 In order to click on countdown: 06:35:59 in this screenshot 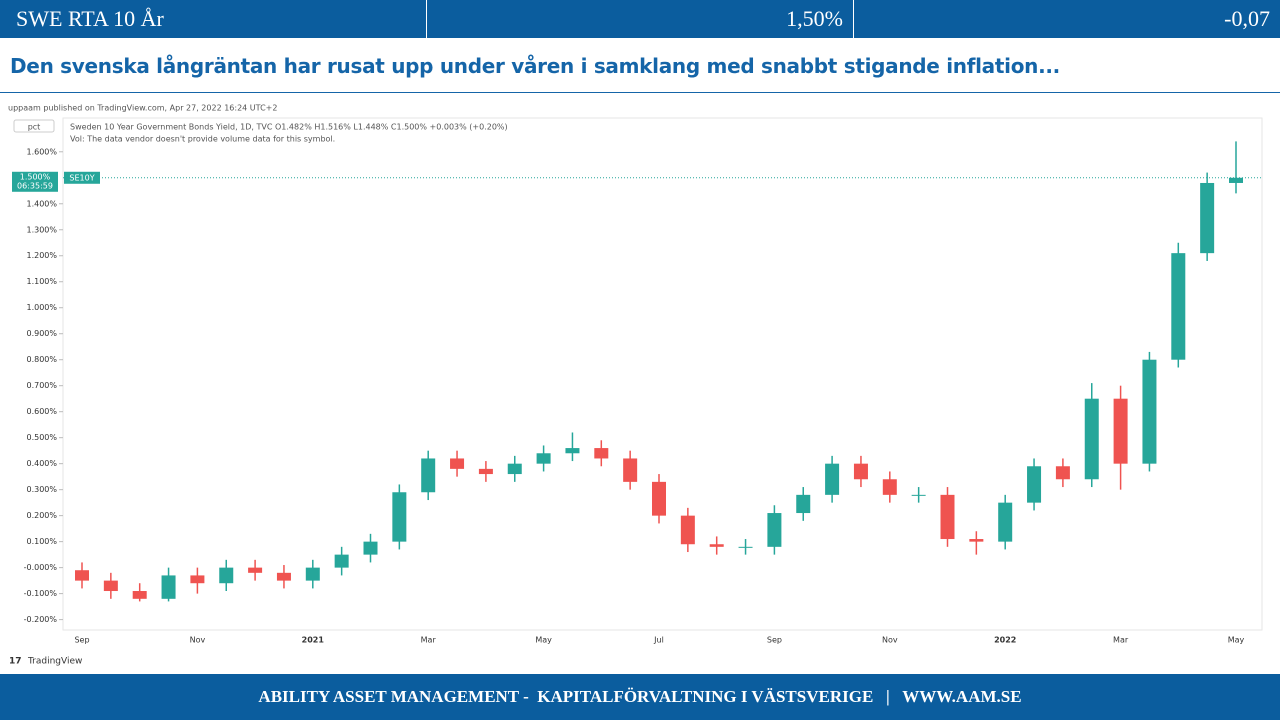, I will do `click(35, 185)`.